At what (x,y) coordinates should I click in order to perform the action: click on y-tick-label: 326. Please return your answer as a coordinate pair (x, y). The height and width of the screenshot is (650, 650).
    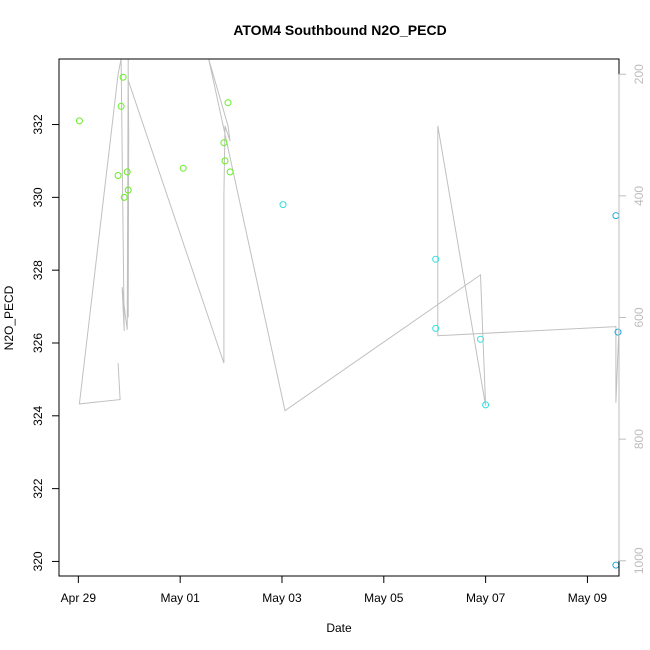
    Looking at the image, I should click on (38, 343).